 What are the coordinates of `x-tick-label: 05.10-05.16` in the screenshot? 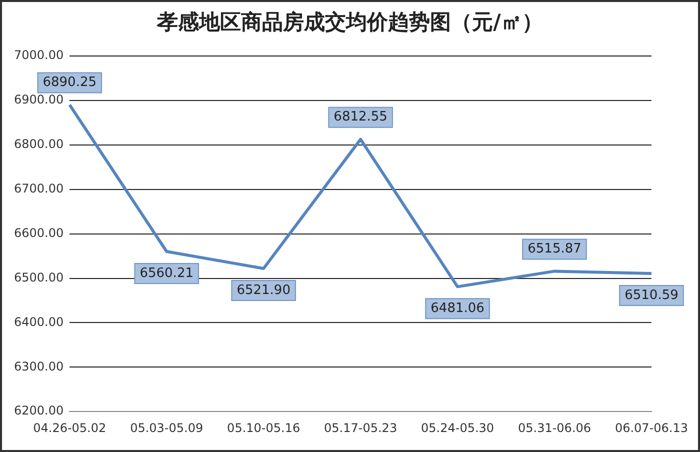 It's located at (263, 427).